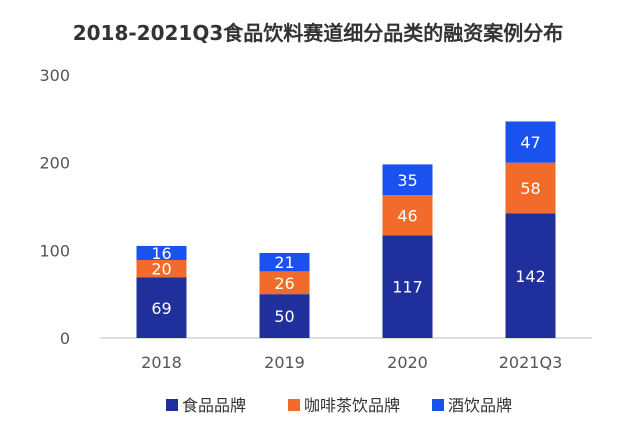  I want to click on data-label-2021Q3-series-0: 142, so click(530, 276).